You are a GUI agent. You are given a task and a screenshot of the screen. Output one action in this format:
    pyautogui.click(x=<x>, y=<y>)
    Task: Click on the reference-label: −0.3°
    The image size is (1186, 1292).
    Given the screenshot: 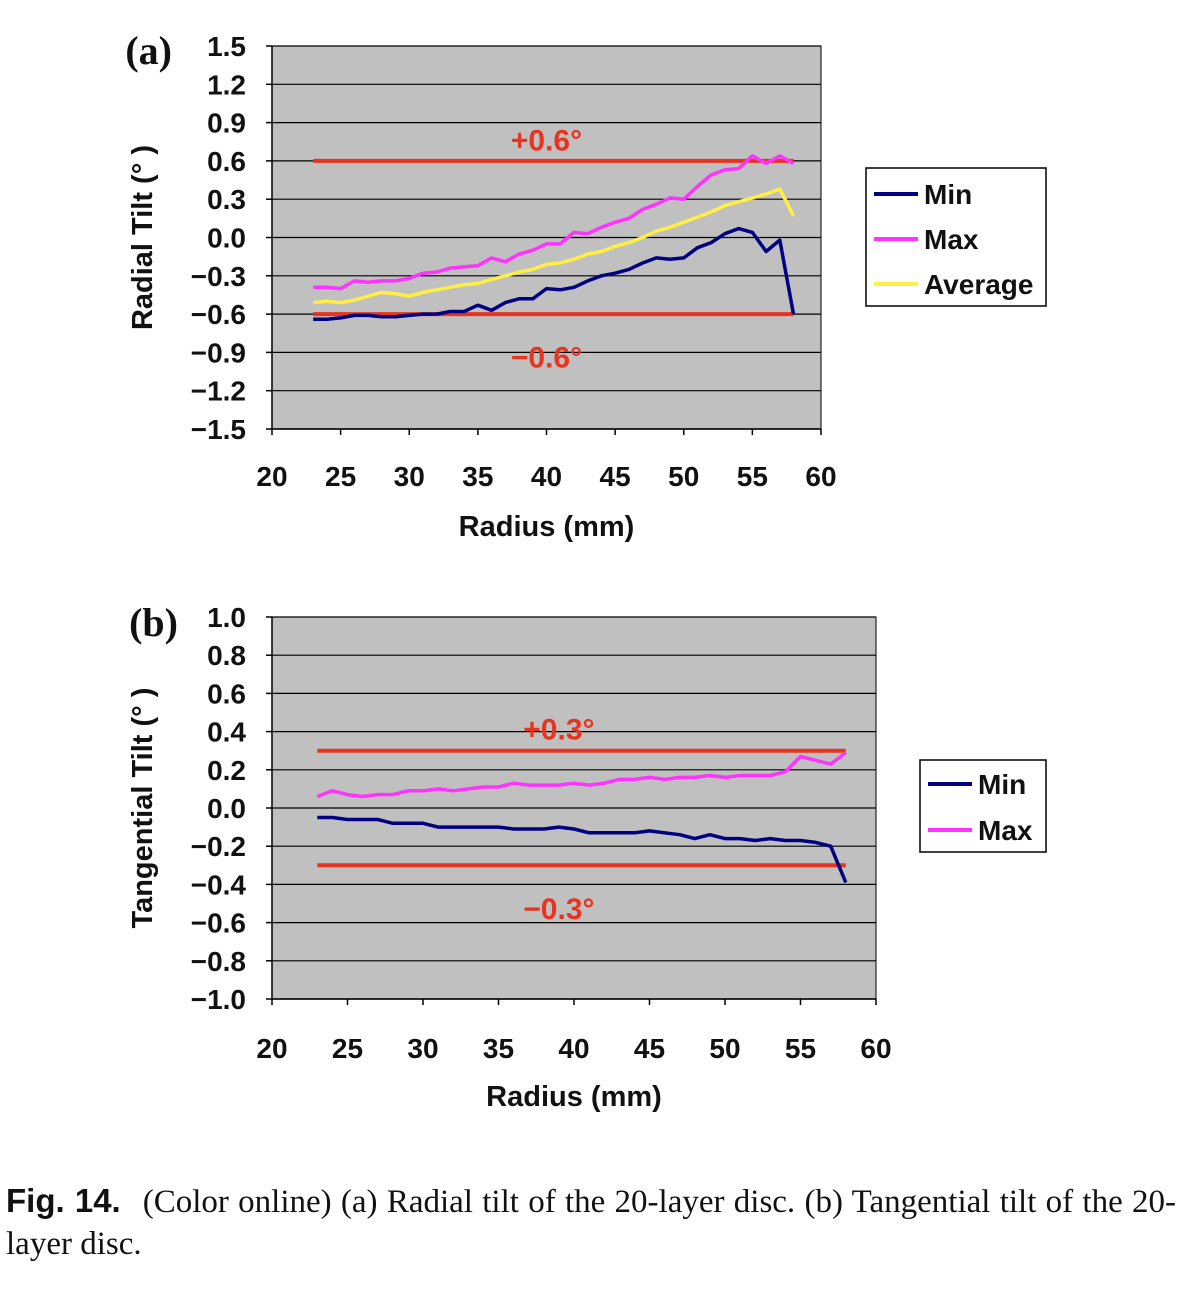 What is the action you would take?
    pyautogui.click(x=558, y=909)
    